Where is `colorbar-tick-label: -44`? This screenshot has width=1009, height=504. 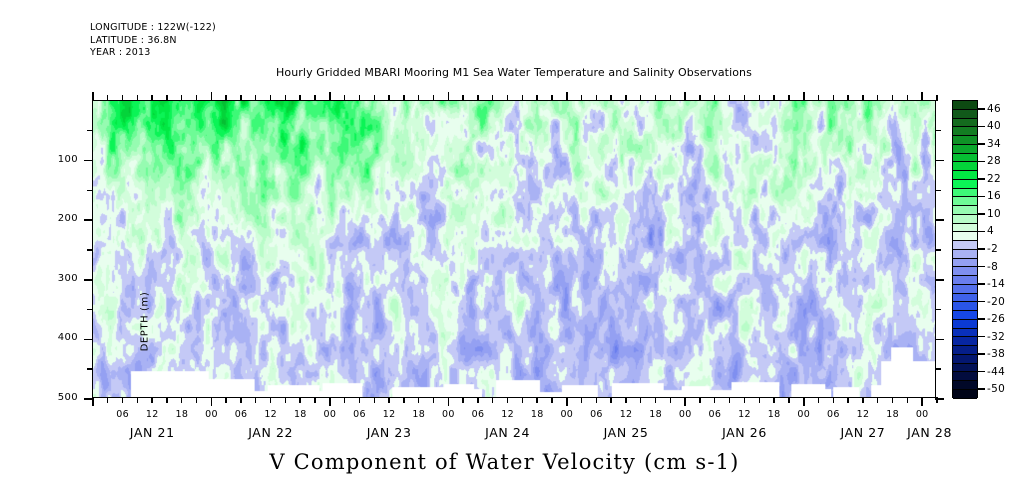
colorbar-tick-label: -44 is located at coordinates (996, 371).